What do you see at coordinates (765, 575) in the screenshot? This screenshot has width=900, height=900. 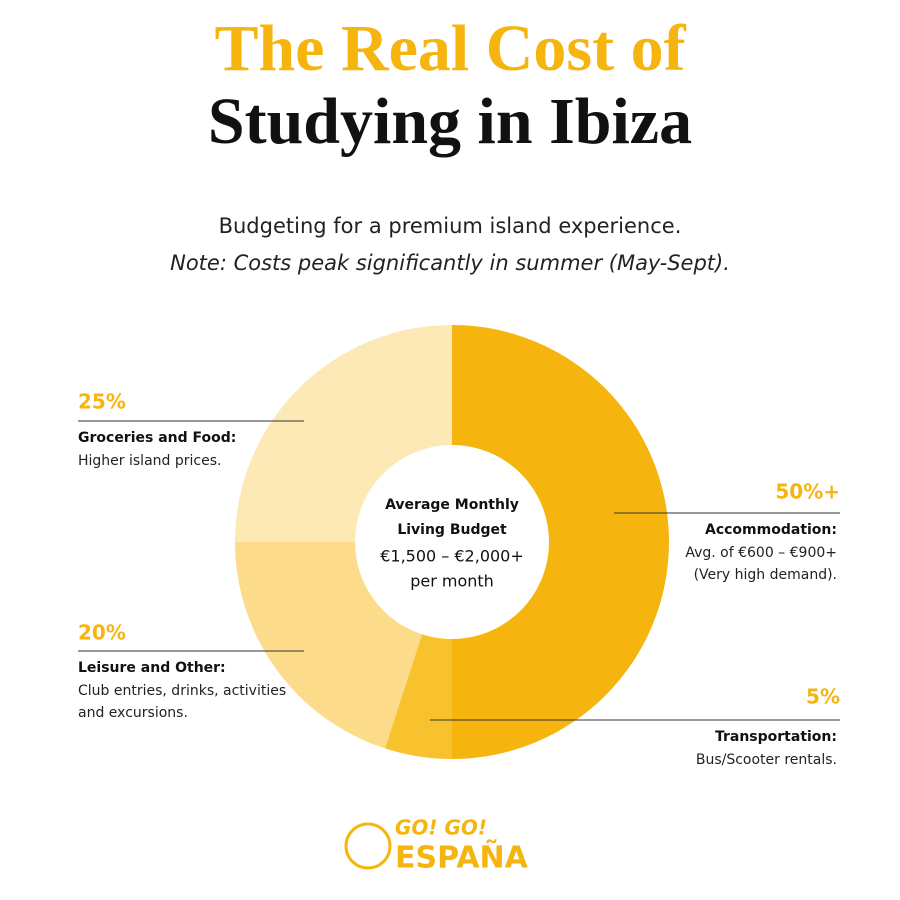 I see `category-description: (Very high demand).` at bounding box center [765, 575].